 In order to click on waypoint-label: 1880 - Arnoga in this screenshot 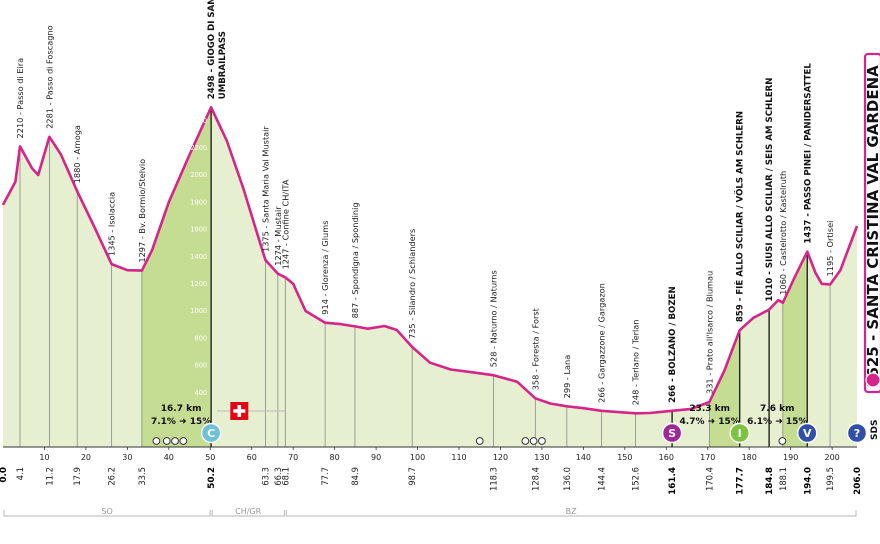, I will do `click(77, 154)`.